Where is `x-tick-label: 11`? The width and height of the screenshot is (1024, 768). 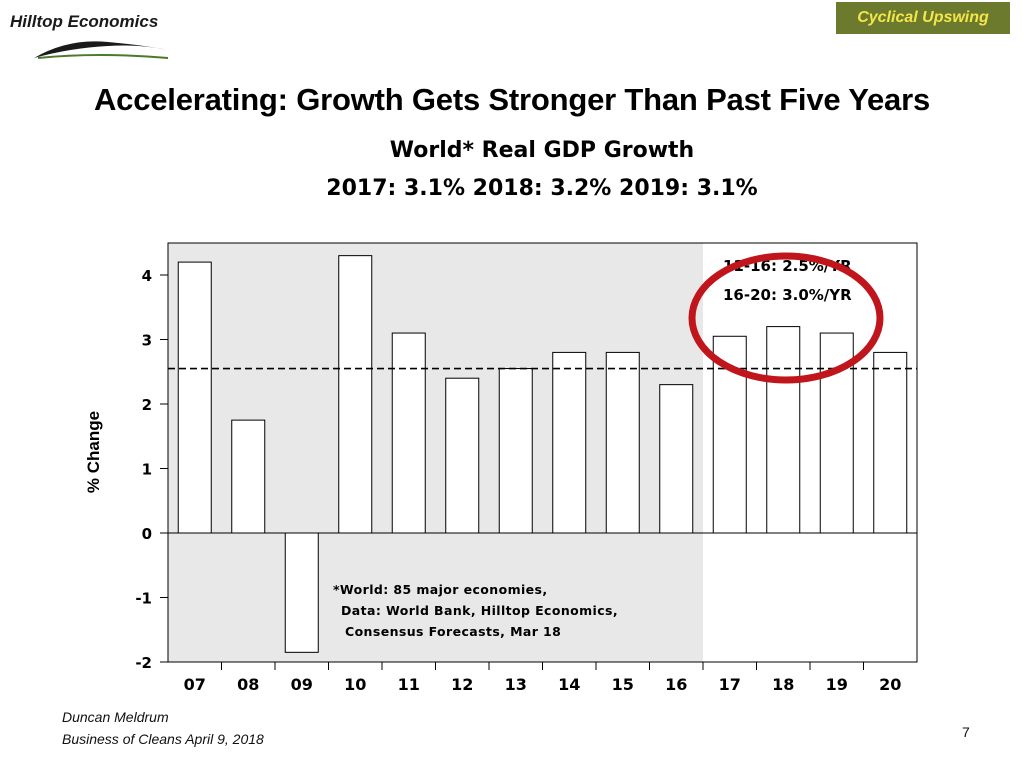 x-tick-label: 11 is located at coordinates (409, 684).